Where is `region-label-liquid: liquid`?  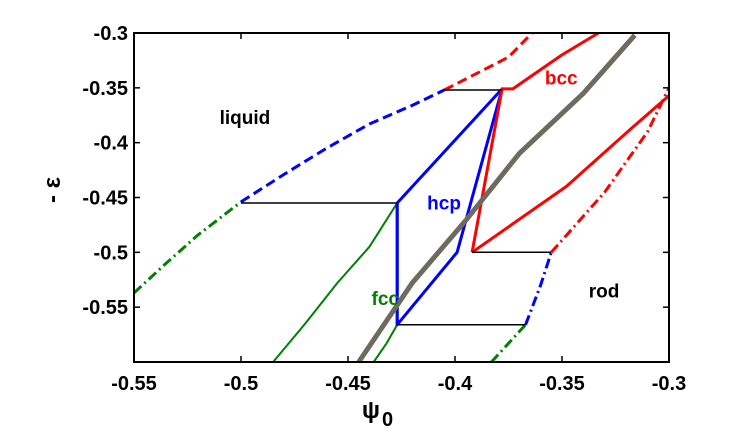 region-label-liquid: liquid is located at coordinates (245, 118).